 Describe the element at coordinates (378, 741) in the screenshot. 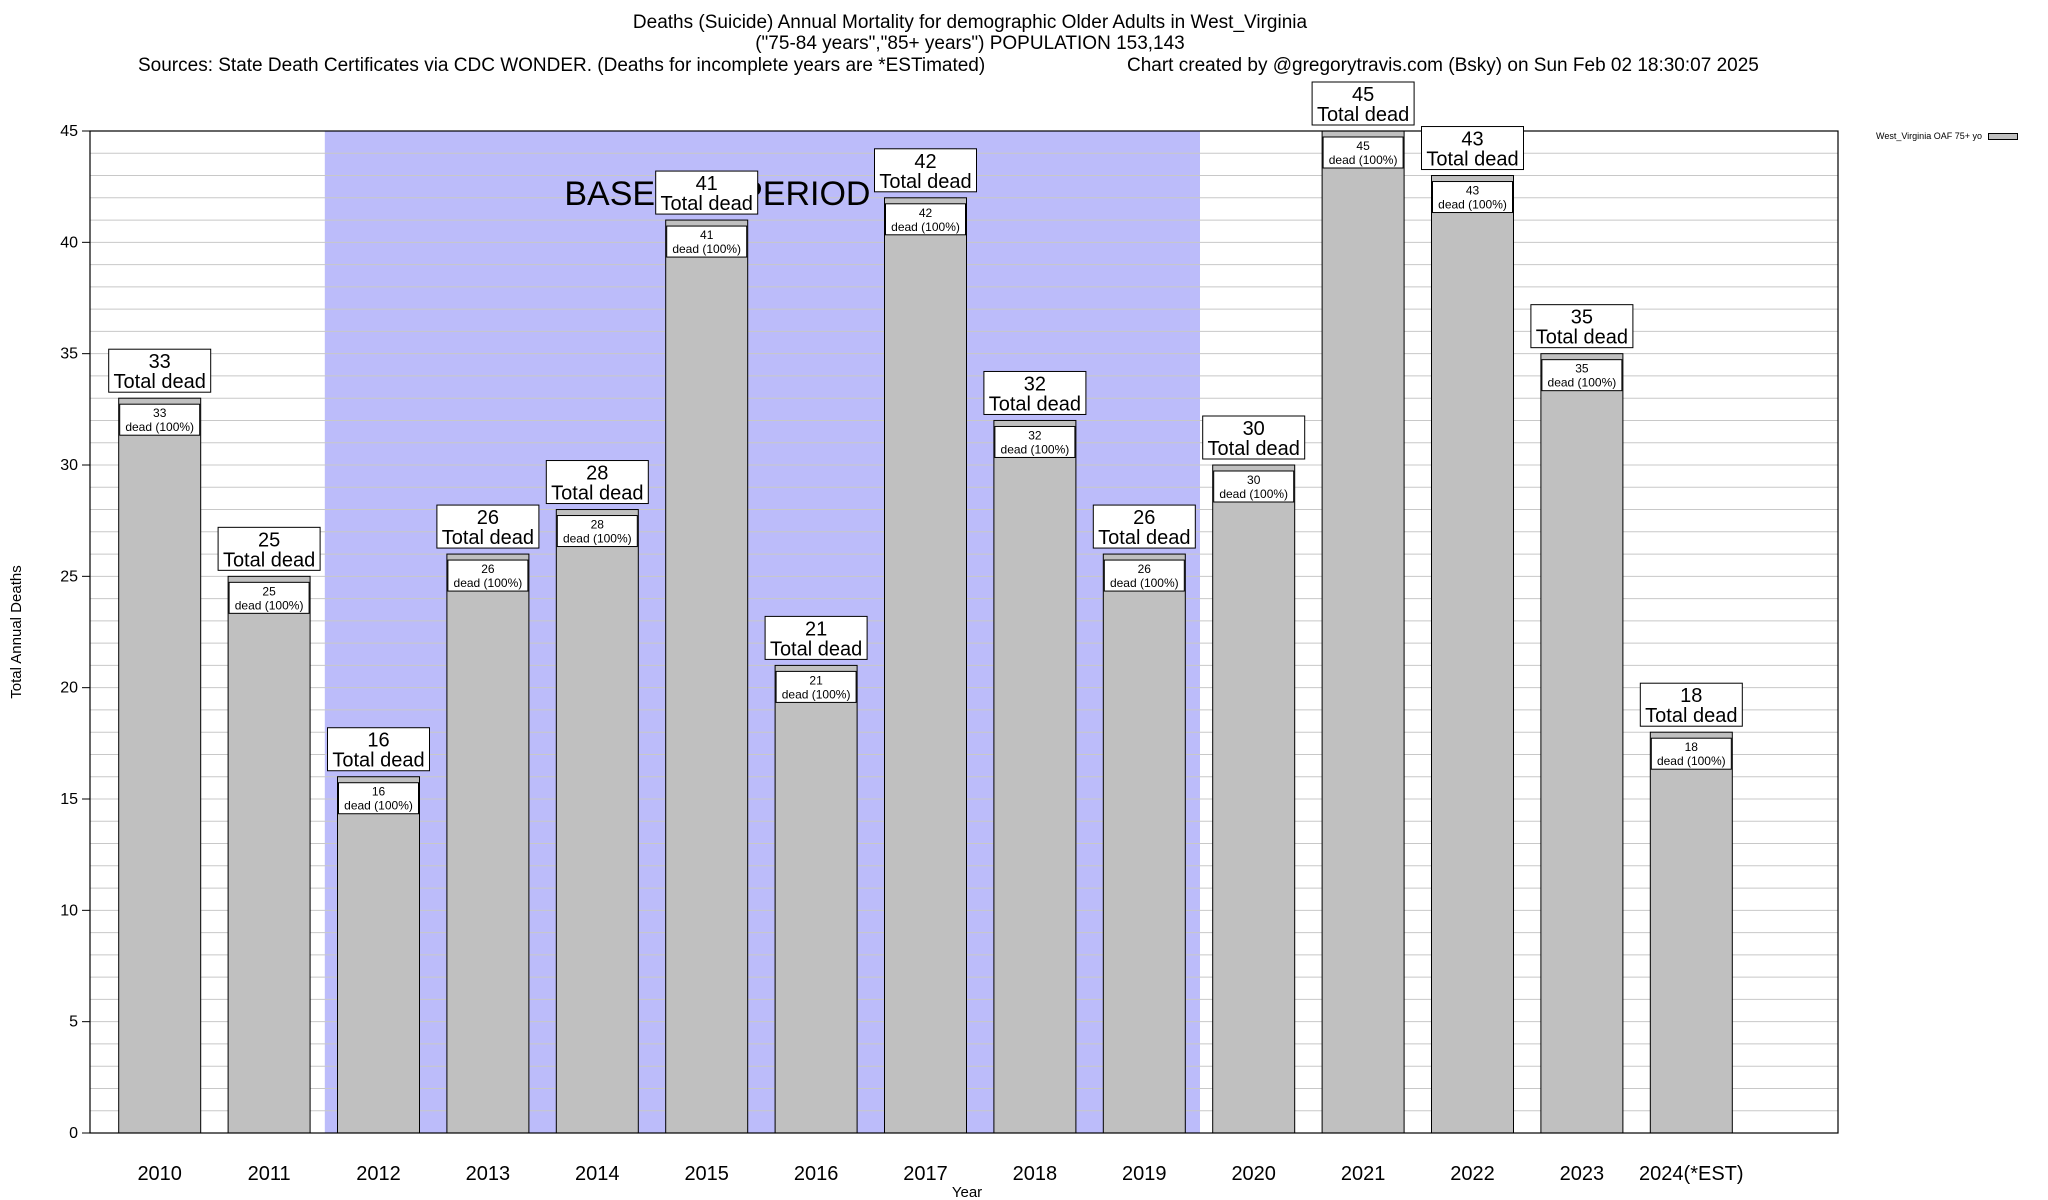

I see `total-value-label: 16` at that location.